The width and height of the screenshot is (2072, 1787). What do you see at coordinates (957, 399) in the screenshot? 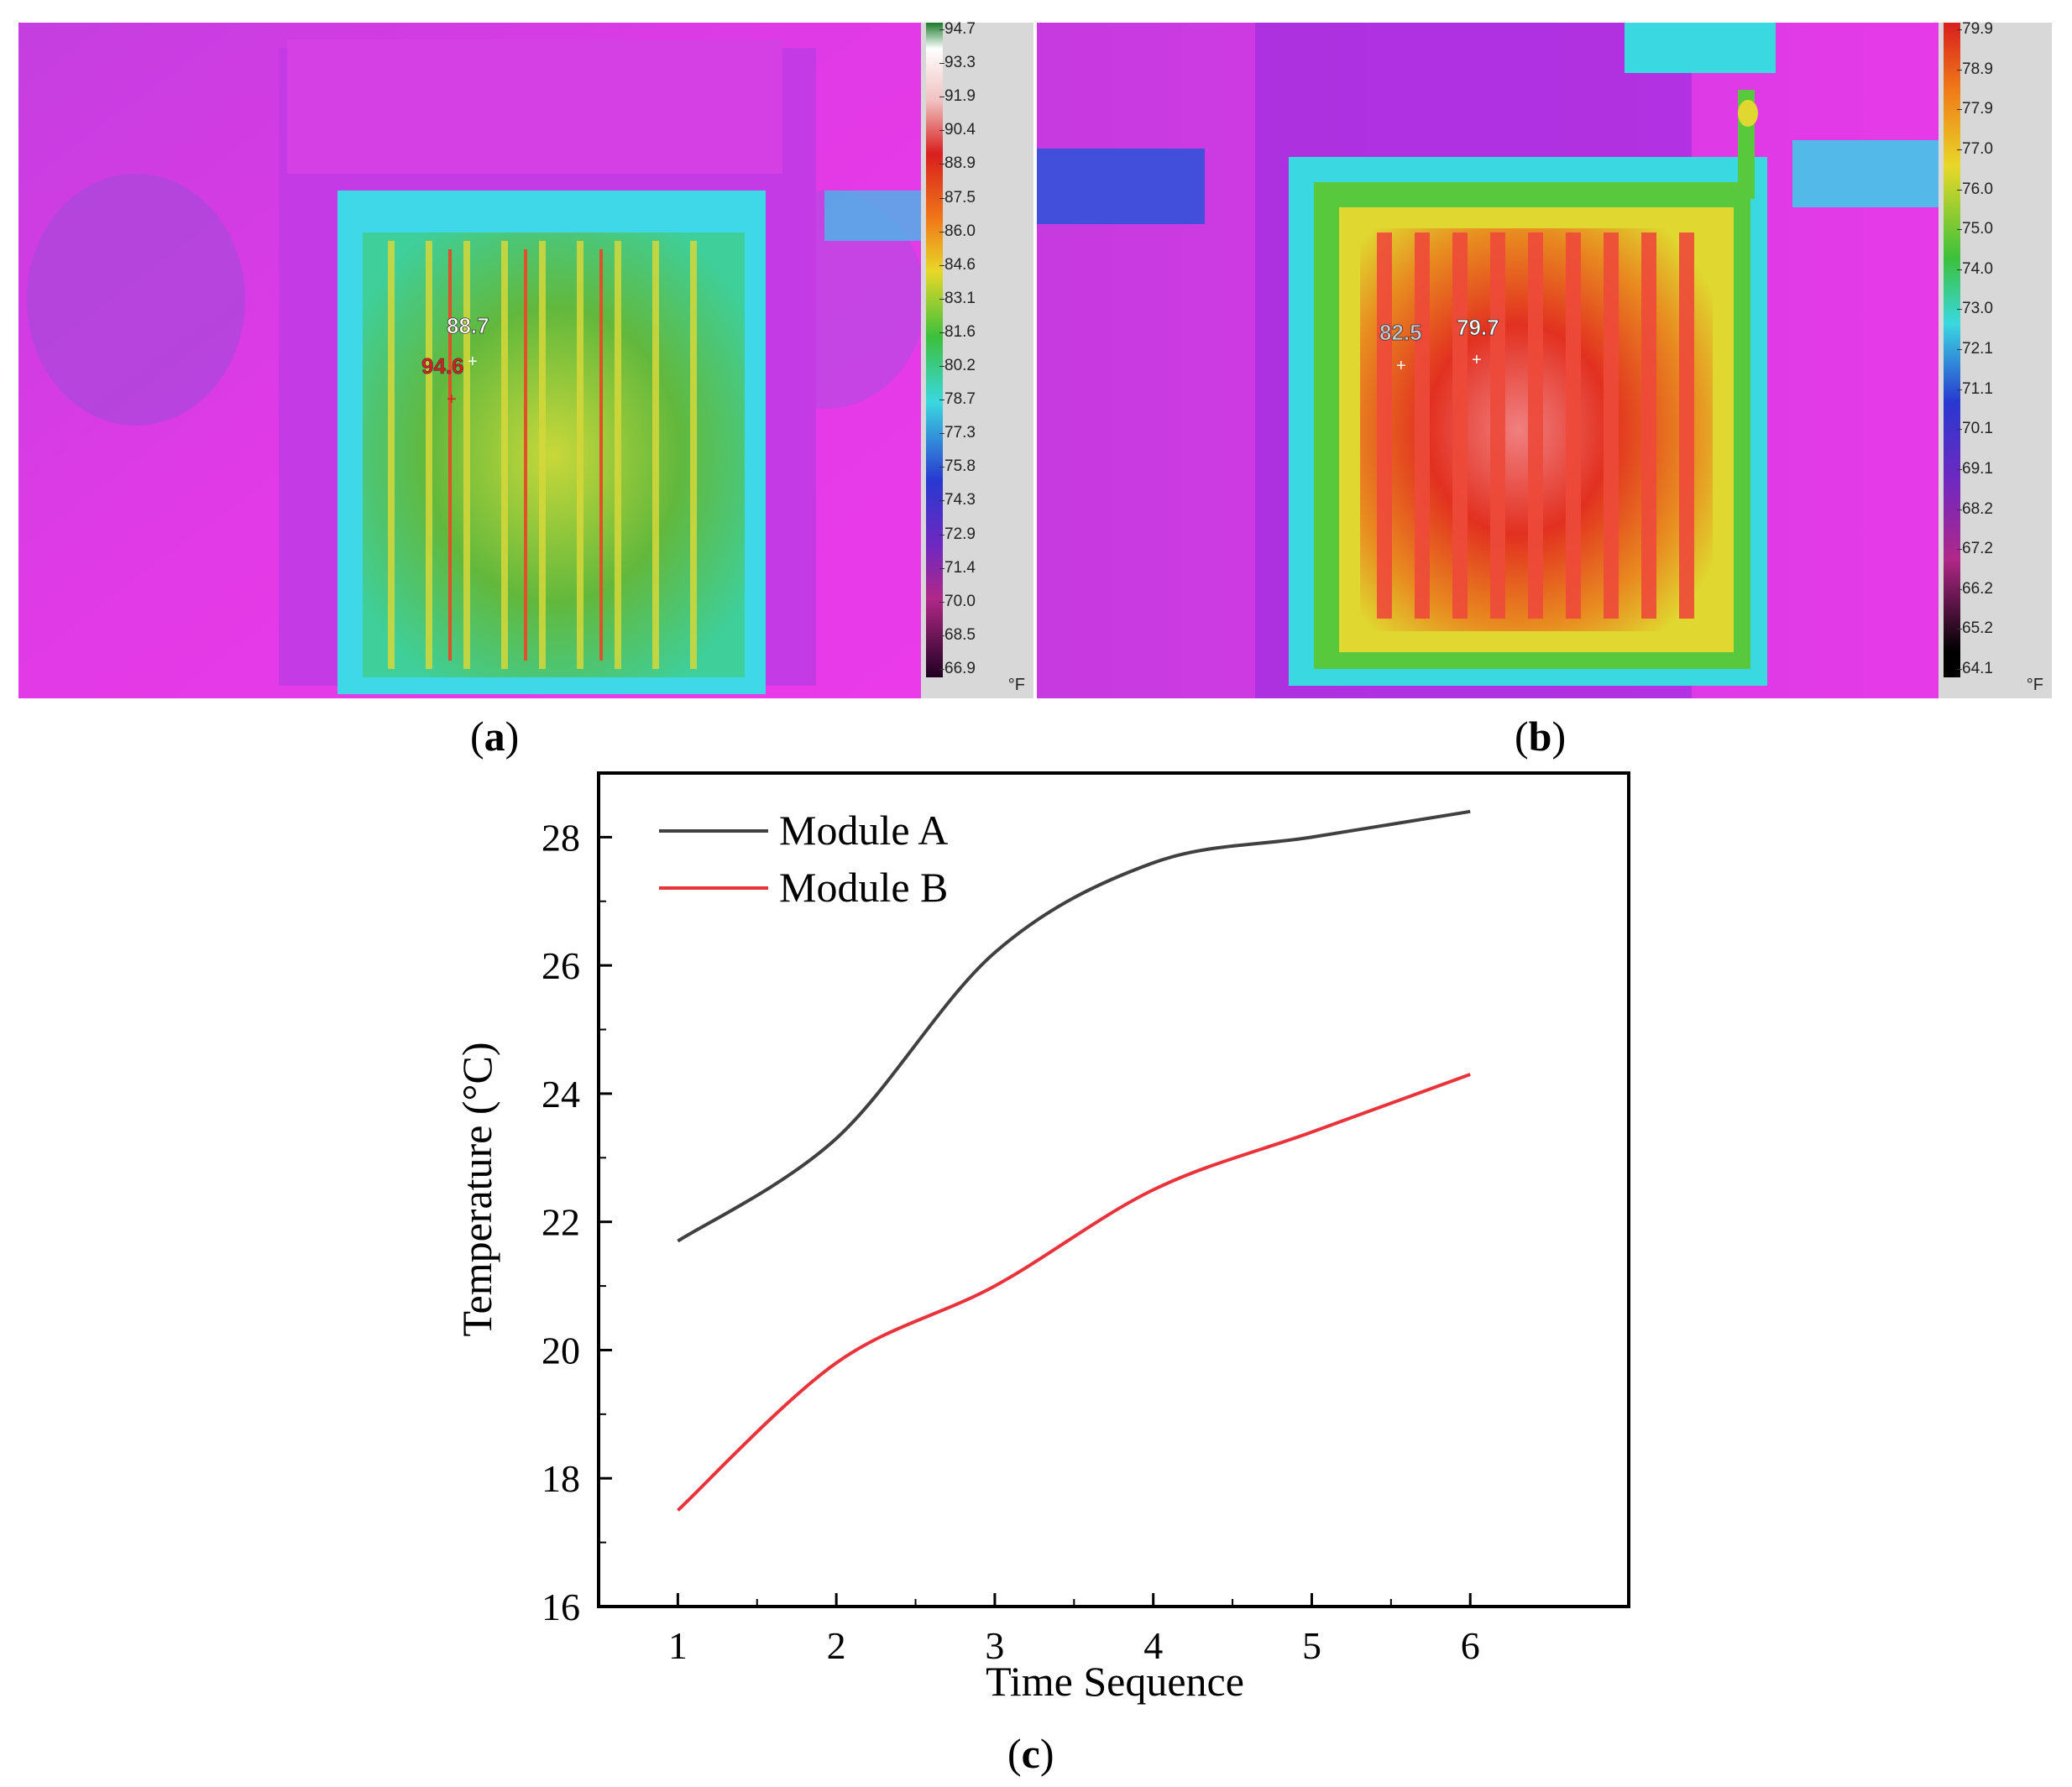
I see `scale-tick-a-11: 78.7` at bounding box center [957, 399].